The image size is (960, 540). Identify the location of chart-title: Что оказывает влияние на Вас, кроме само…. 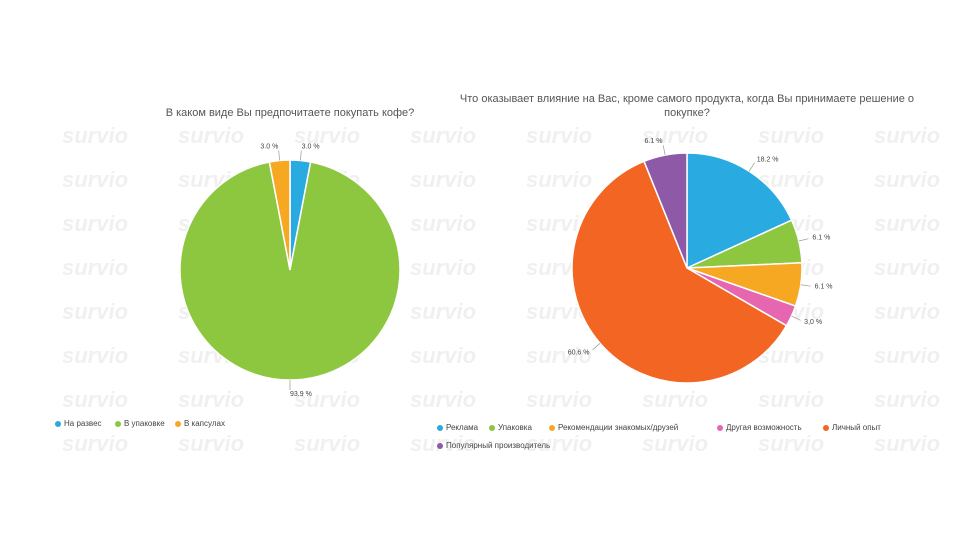
(687, 106).